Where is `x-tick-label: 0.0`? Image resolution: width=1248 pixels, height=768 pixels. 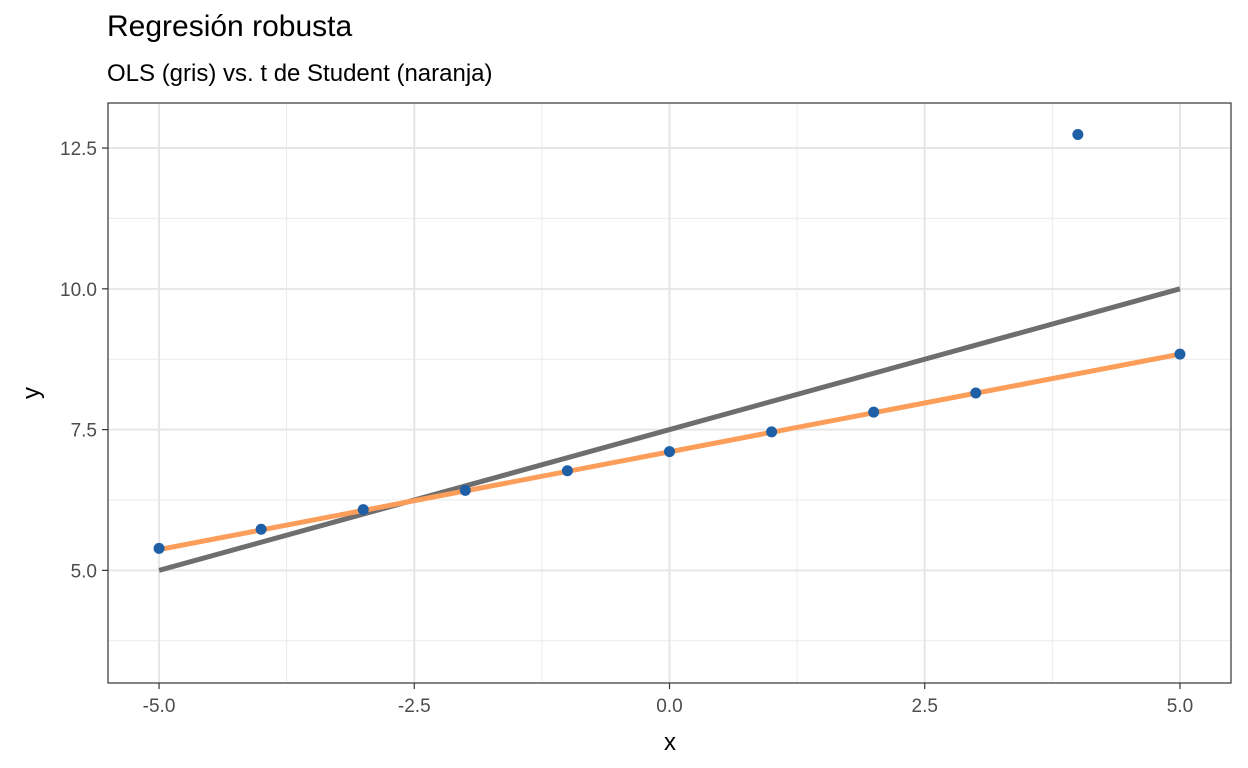
x-tick-label: 0.0 is located at coordinates (669, 706).